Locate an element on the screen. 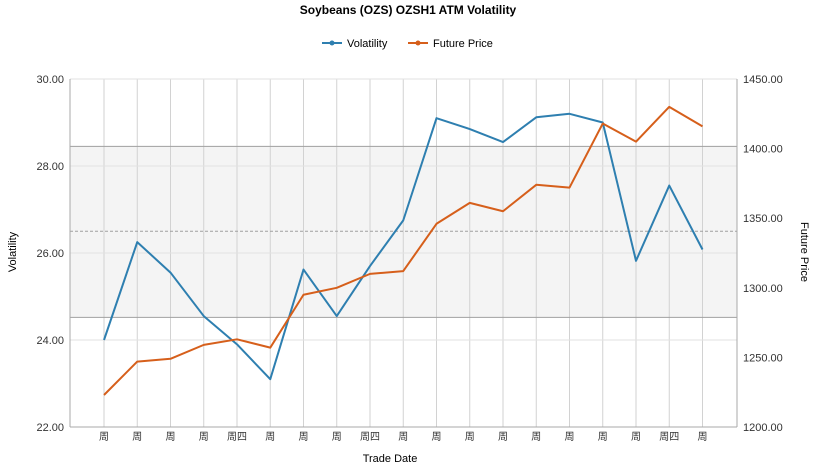 The width and height of the screenshot is (816, 465). chart-title: Soybeans (OZS) OZSH1 ATM Volatility is located at coordinates (408, 10).